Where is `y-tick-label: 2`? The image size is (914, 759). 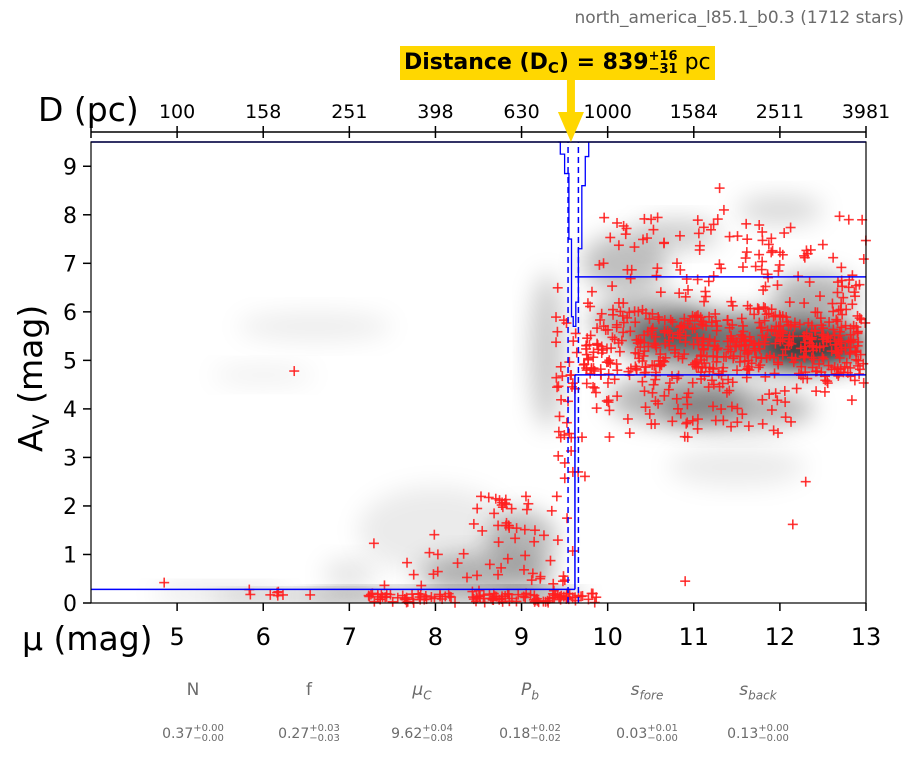 y-tick-label: 2 is located at coordinates (70, 507).